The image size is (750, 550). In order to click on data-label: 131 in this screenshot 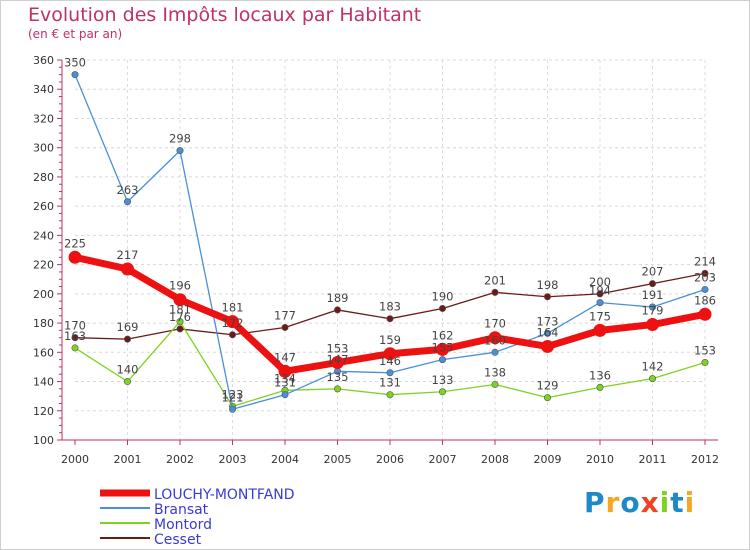, I will do `click(390, 383)`.